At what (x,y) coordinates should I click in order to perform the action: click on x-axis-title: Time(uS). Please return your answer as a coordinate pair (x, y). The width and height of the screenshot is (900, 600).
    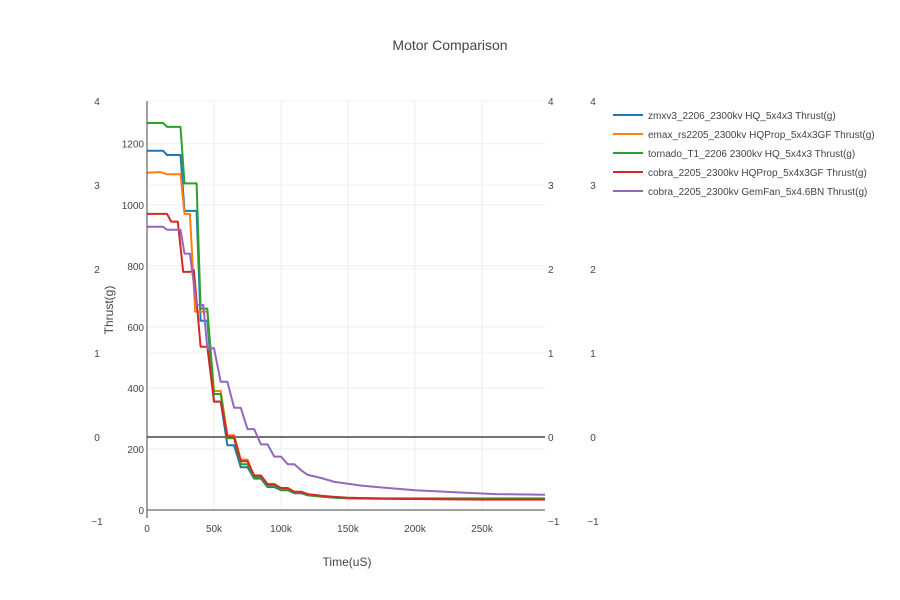
    Looking at the image, I should click on (347, 562).